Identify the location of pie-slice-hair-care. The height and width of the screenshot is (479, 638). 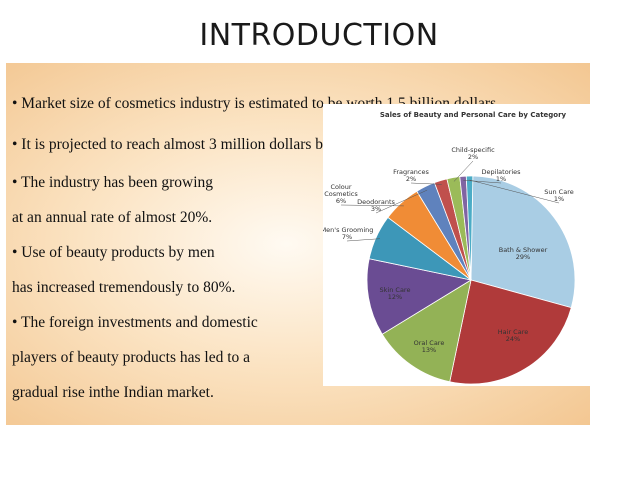
(510, 332).